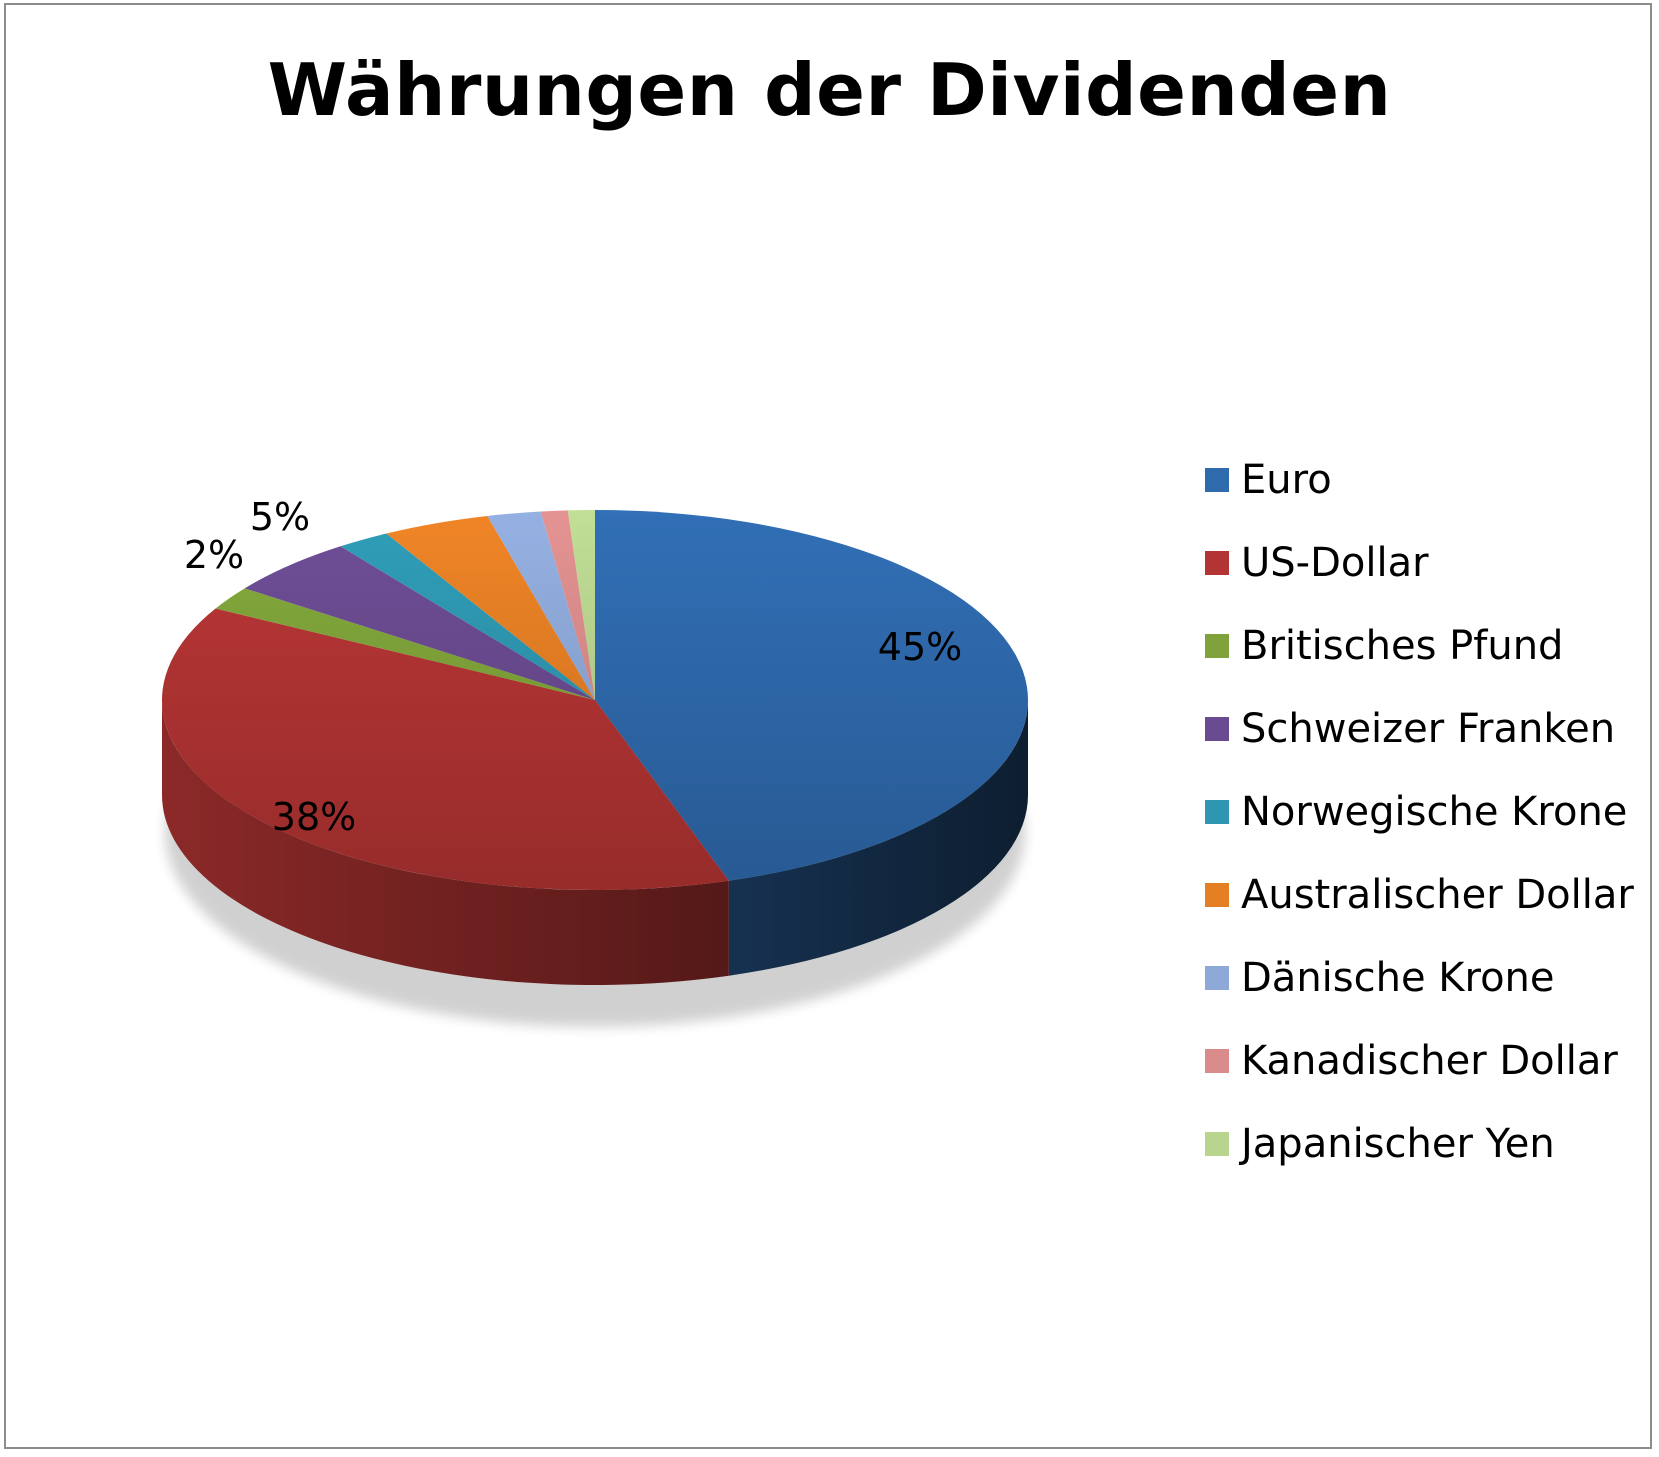 This screenshot has width=1659, height=1457. What do you see at coordinates (1434, 811) in the screenshot?
I see `legend-label-norwegische-krone: Norwegische Krone` at bounding box center [1434, 811].